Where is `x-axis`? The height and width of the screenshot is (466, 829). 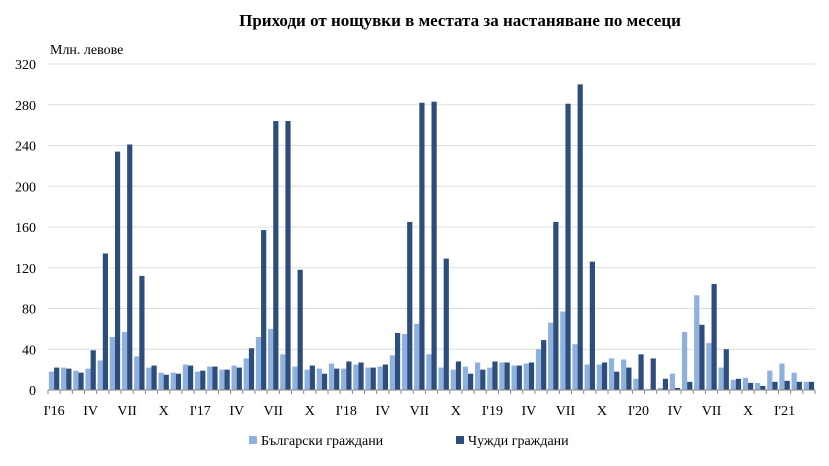
x-axis is located at coordinates (431, 391).